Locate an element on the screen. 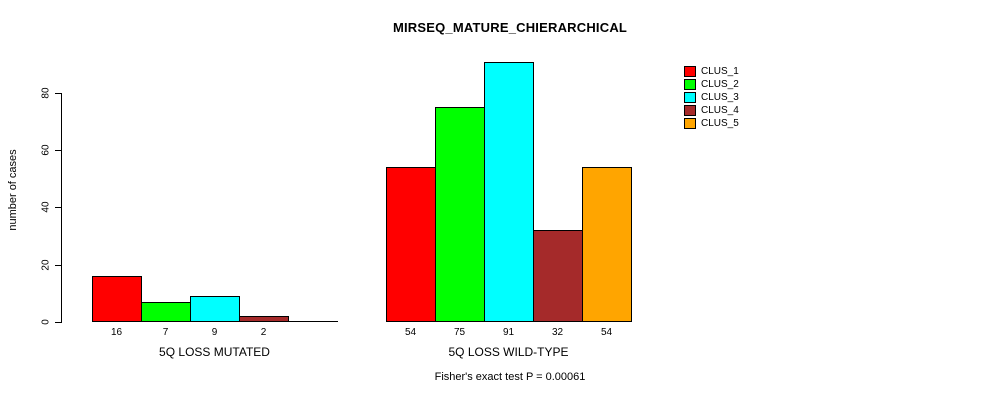 This screenshot has width=990, height=400. legend-item: CLUS_5 is located at coordinates (711, 123).